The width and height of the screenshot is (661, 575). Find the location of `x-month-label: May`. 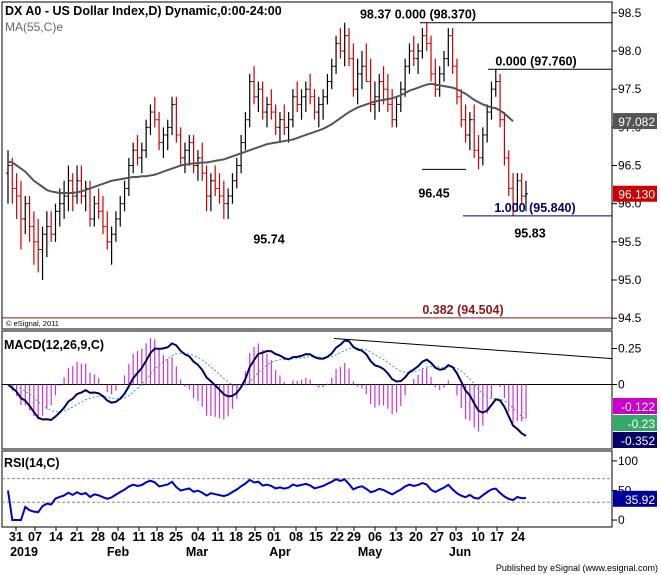

x-month-label: May is located at coordinates (370, 552).